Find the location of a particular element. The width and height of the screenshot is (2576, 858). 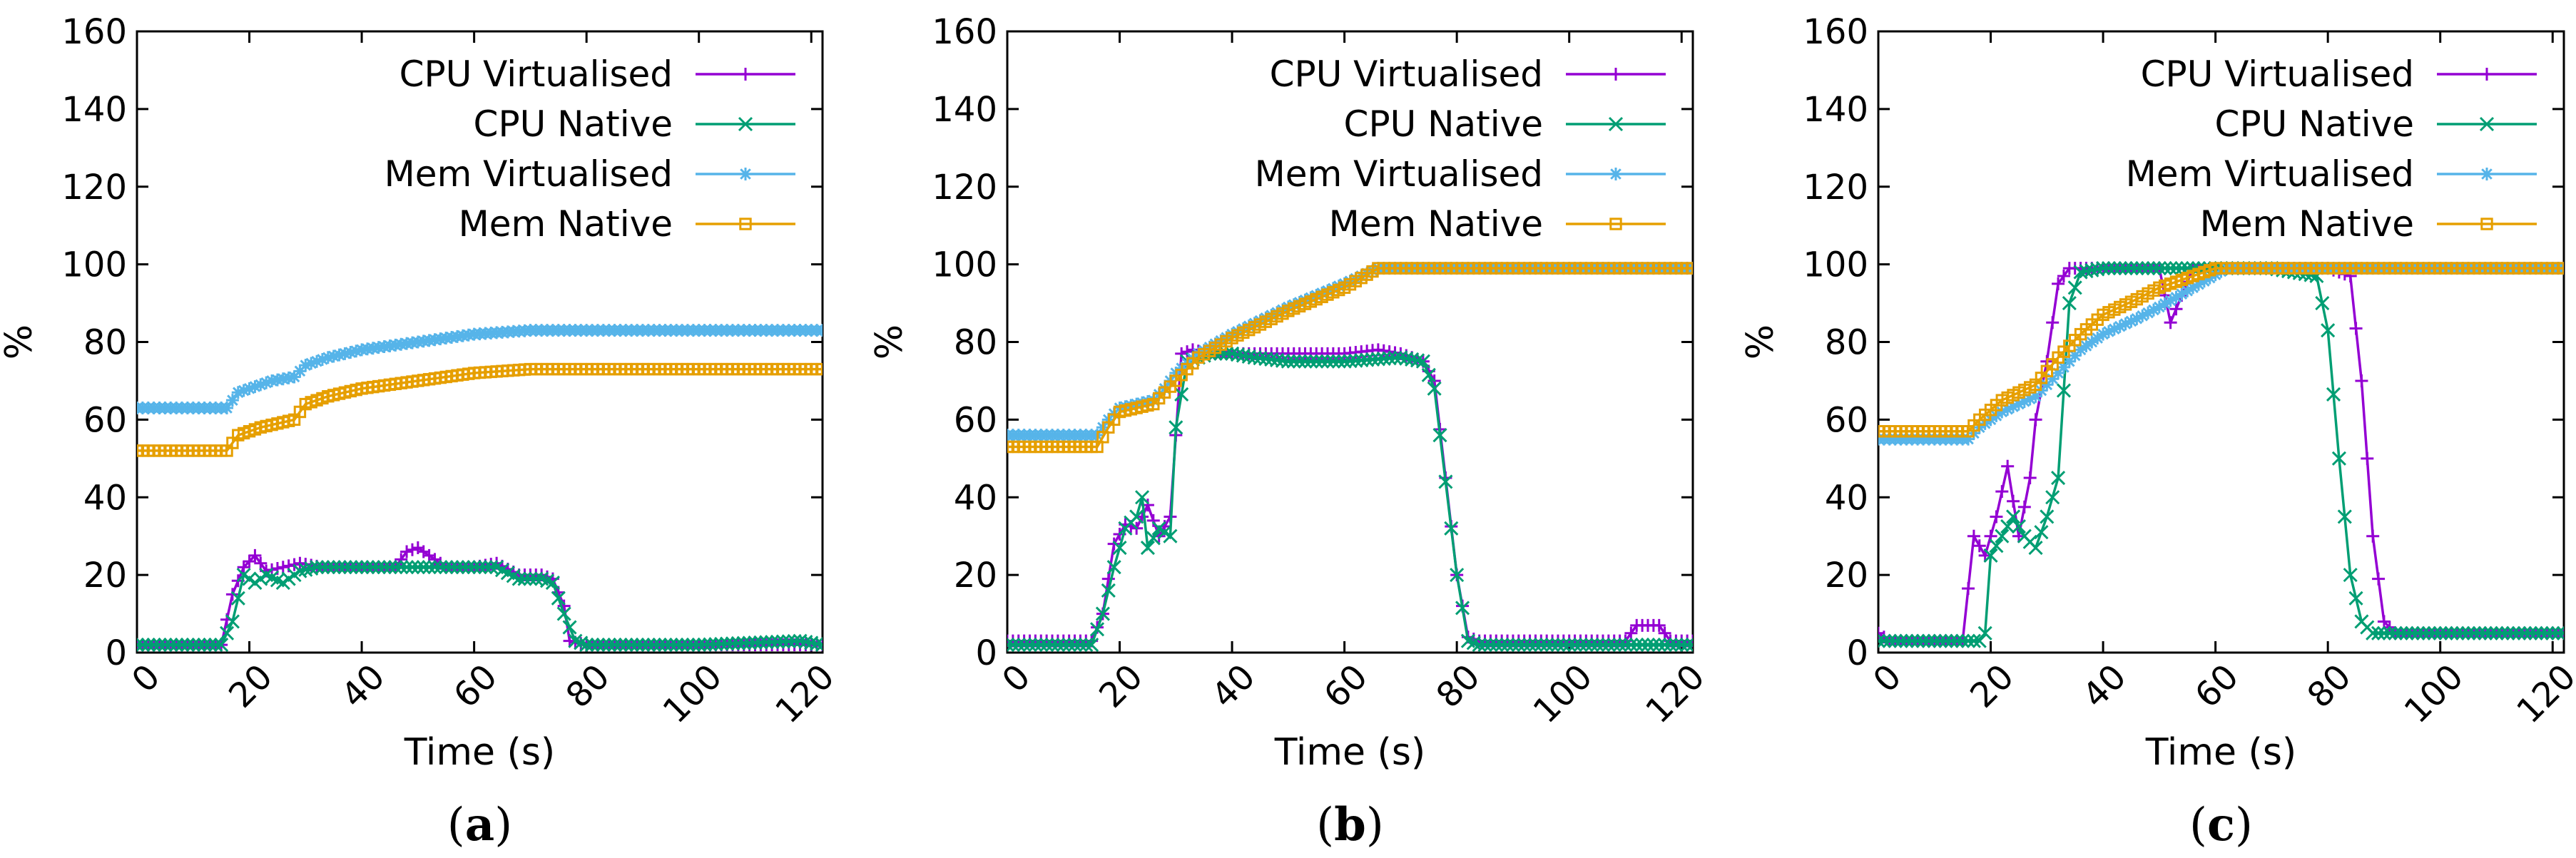

panel-label: (a) is located at coordinates (479, 825).